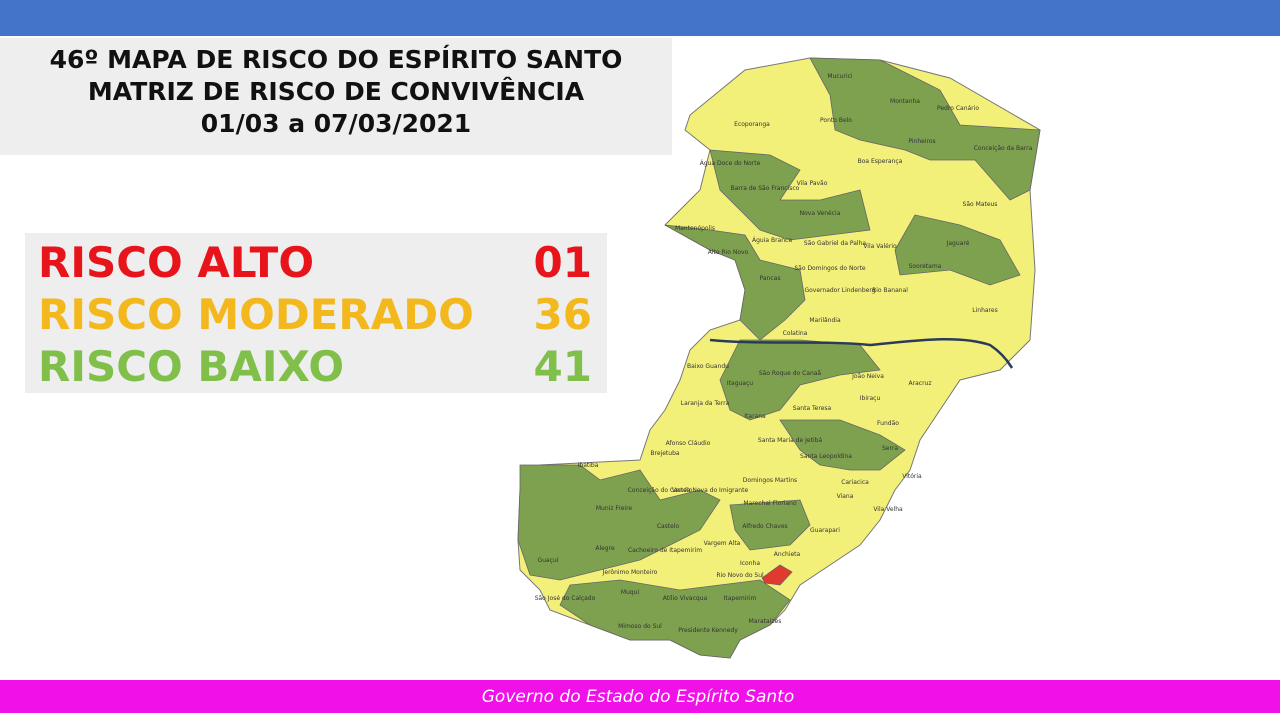 This screenshot has width=1280, height=721. What do you see at coordinates (830, 268) in the screenshot?
I see `municipality-label: São Domingos do Norte` at bounding box center [830, 268].